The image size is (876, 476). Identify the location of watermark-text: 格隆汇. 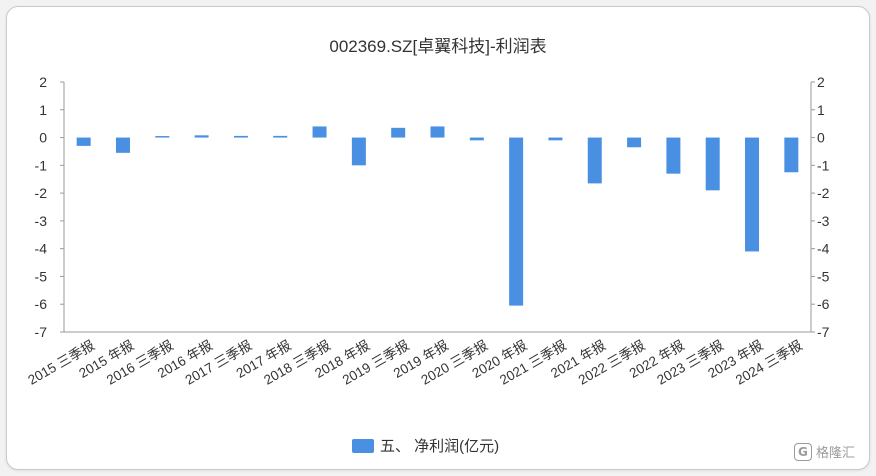
(835, 453).